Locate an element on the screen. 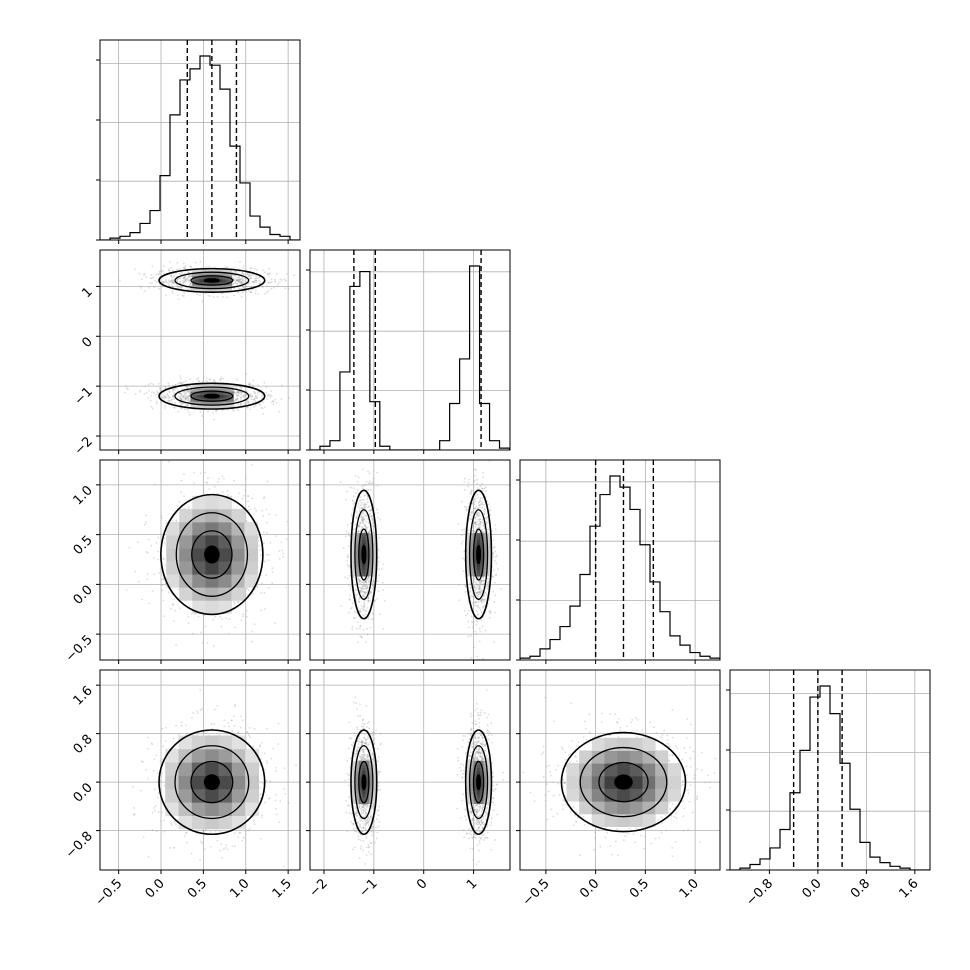 This screenshot has width=970, height=970. x-tick-label-p2-1: 0.0 is located at coordinates (589, 888).